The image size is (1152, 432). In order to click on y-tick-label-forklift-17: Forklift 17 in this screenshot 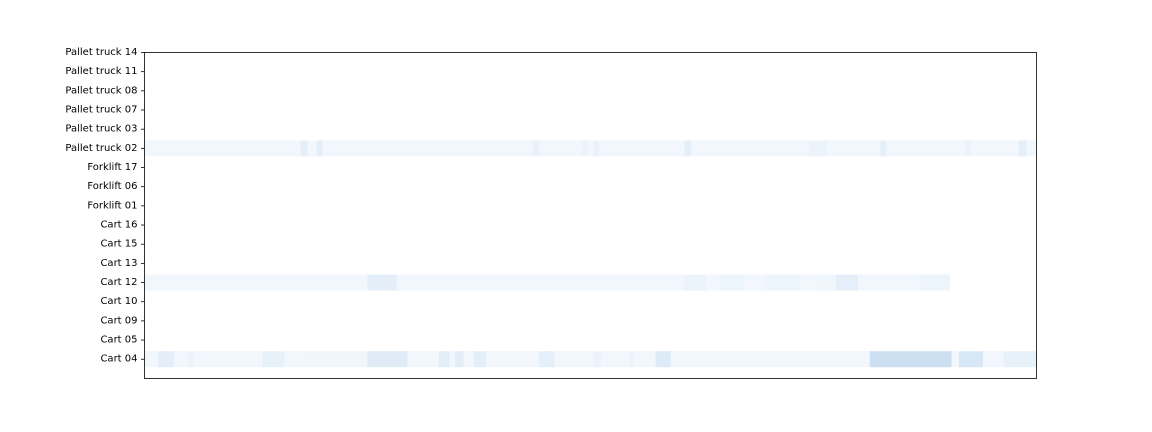, I will do `click(112, 167)`.